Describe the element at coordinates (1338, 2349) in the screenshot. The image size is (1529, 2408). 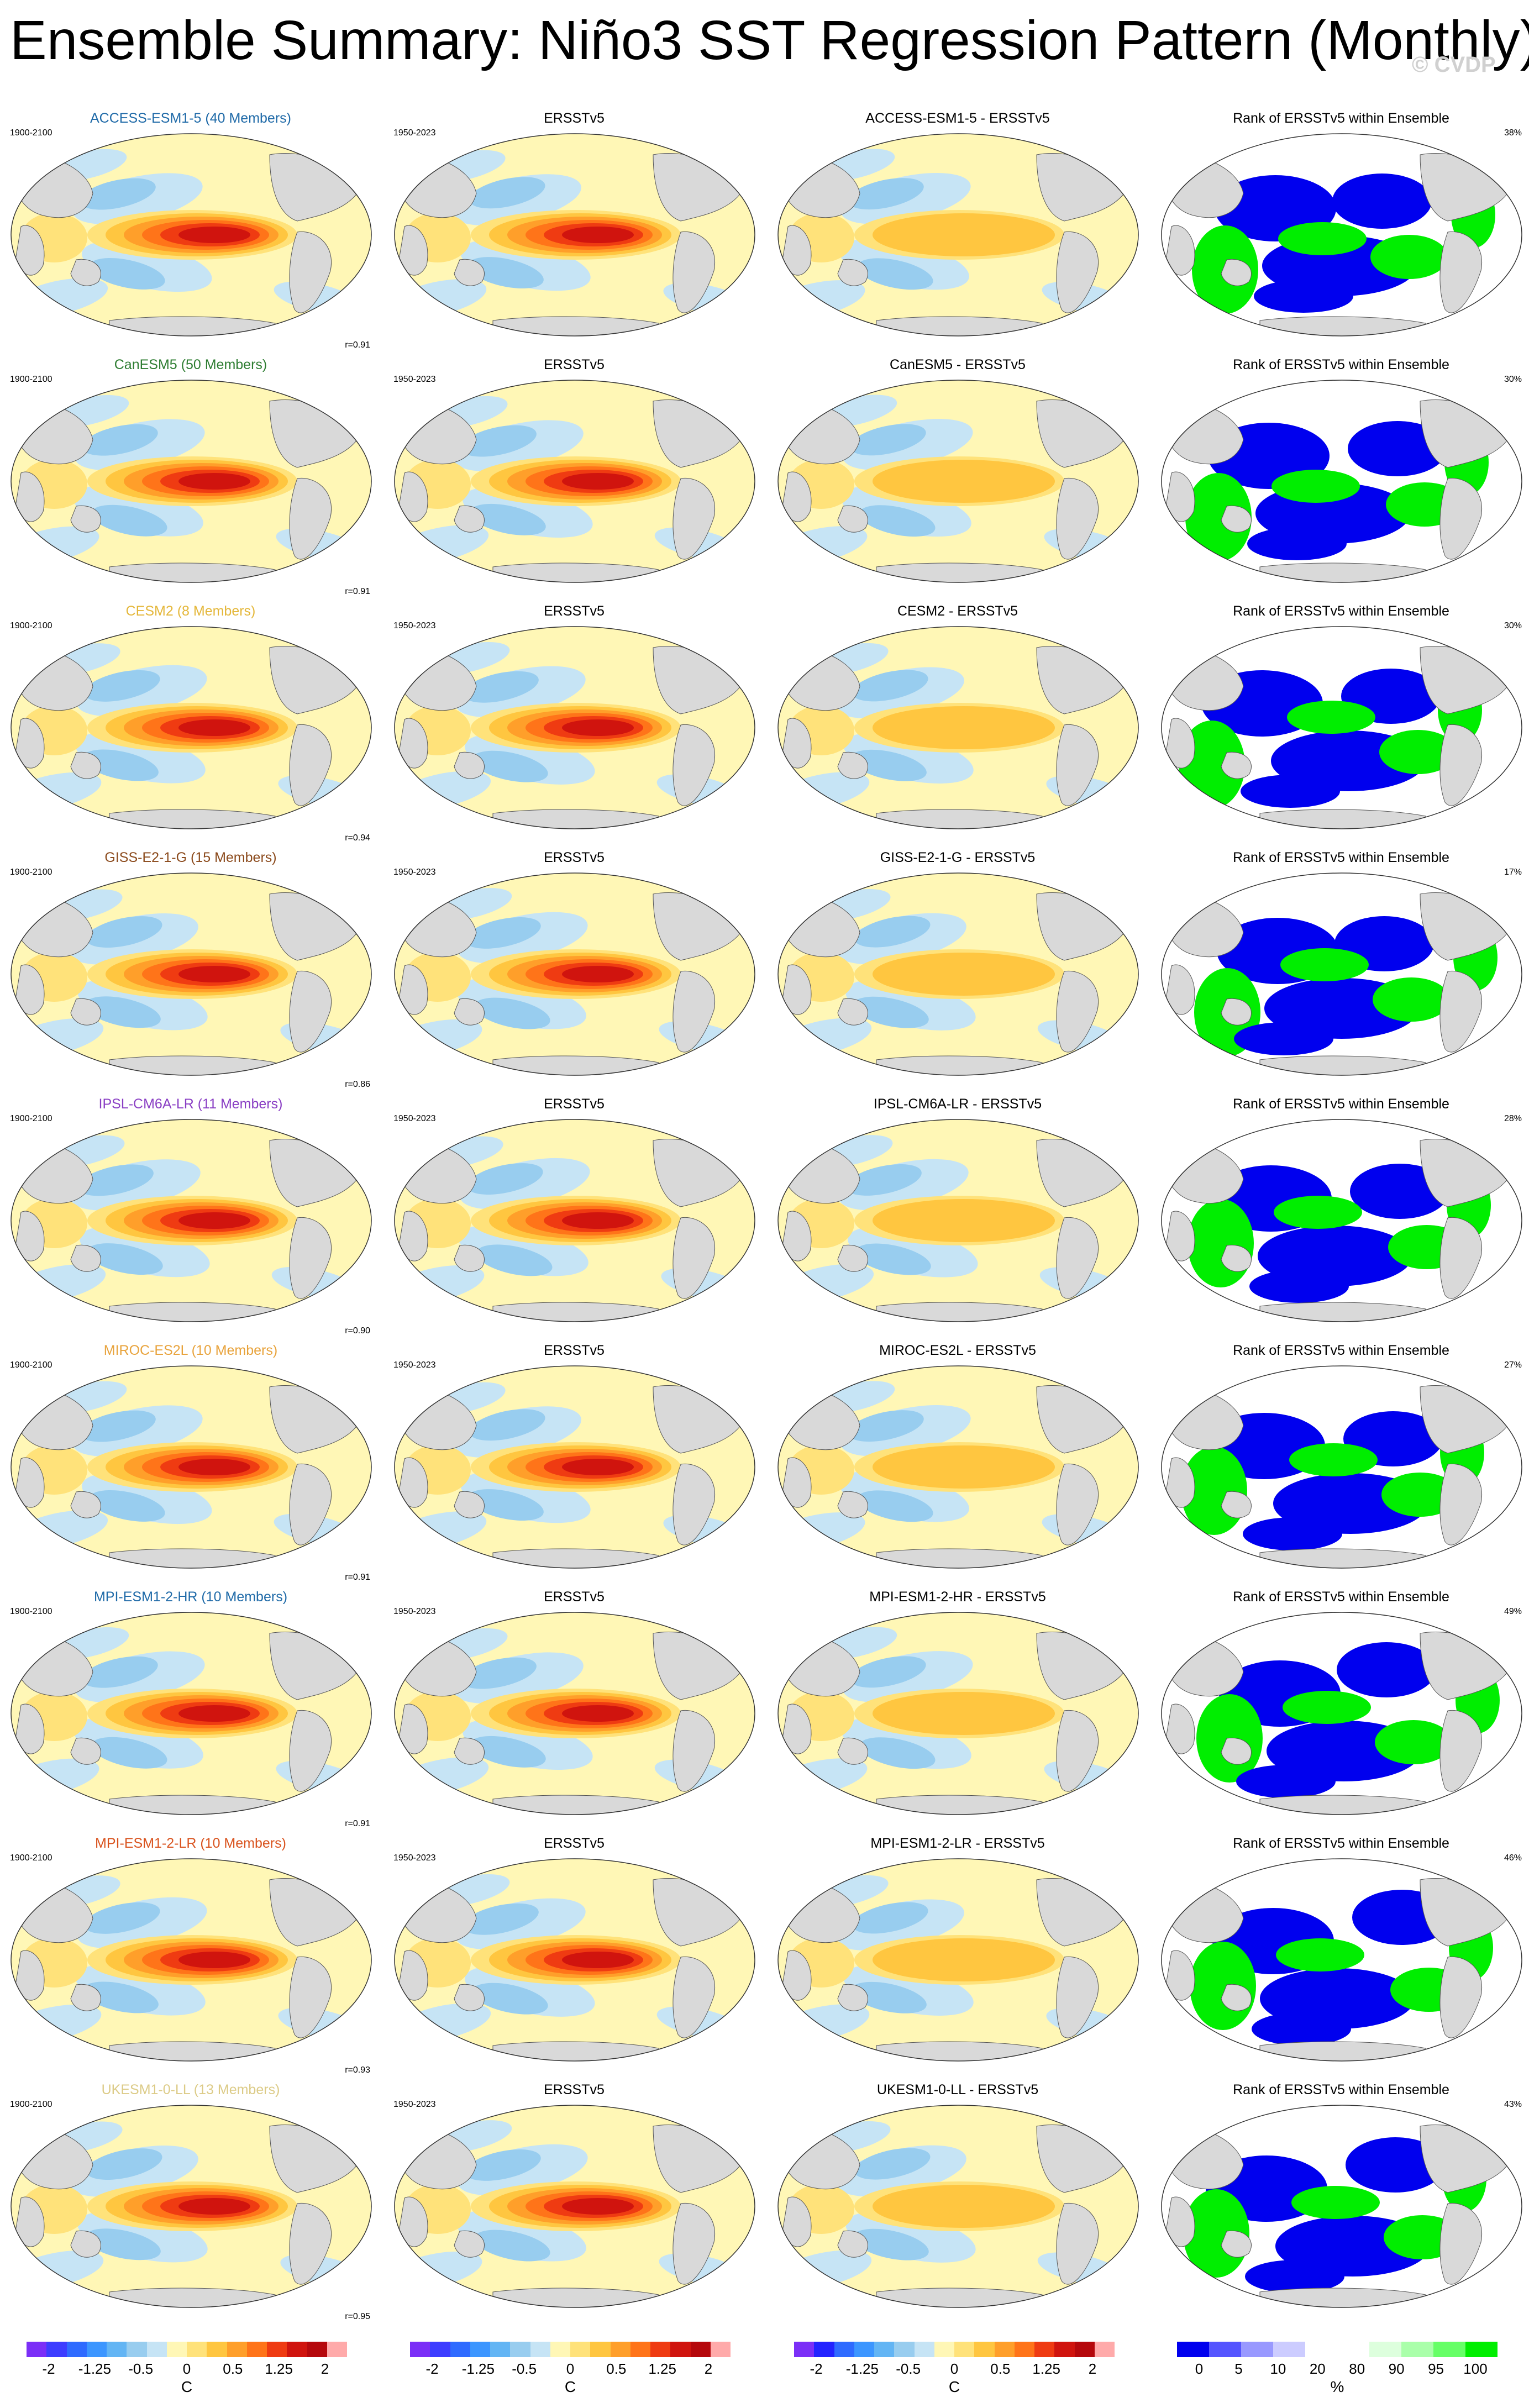
I see `colorbar-swatches` at that location.